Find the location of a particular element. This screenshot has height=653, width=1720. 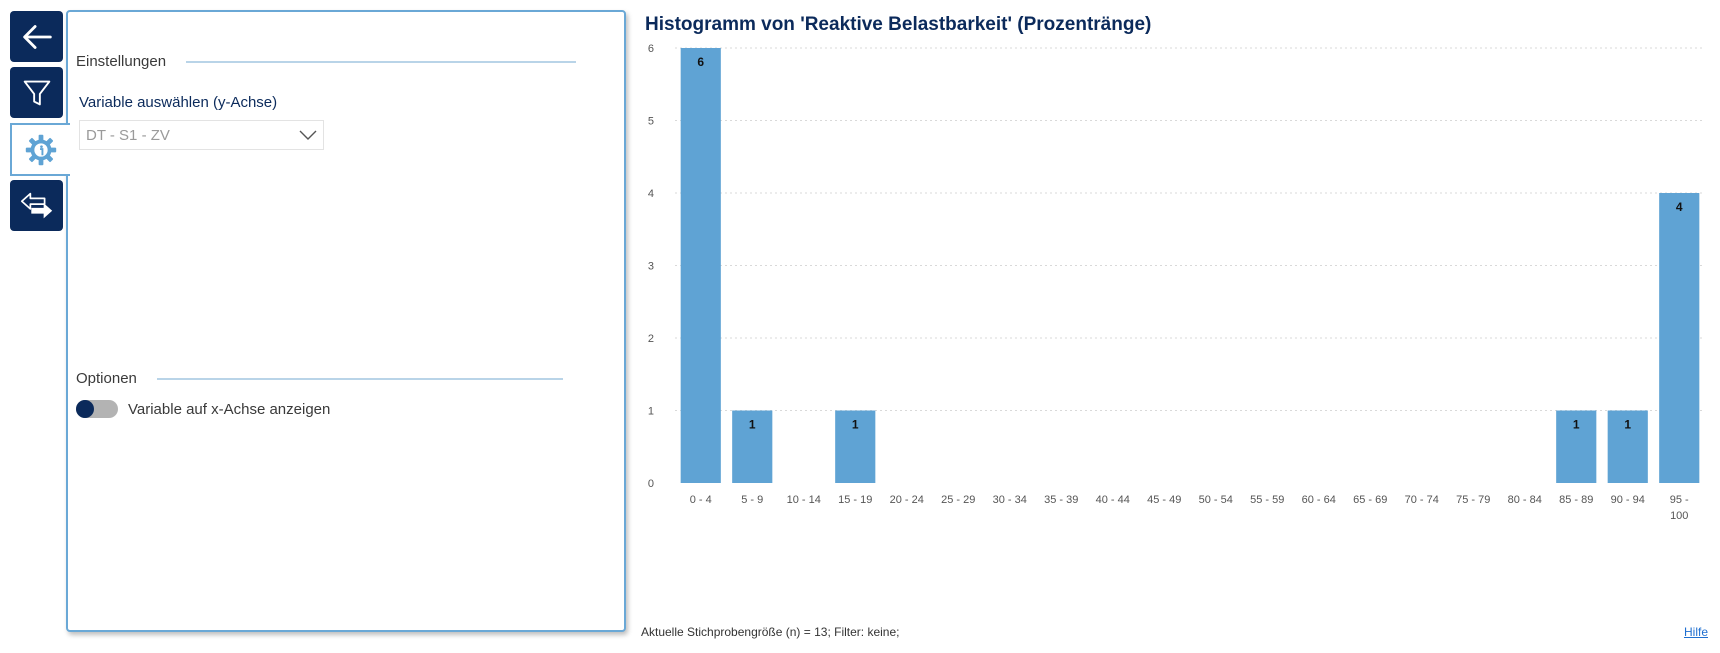

variable-select-value: DT - S1 - ZV is located at coordinates (128, 135).